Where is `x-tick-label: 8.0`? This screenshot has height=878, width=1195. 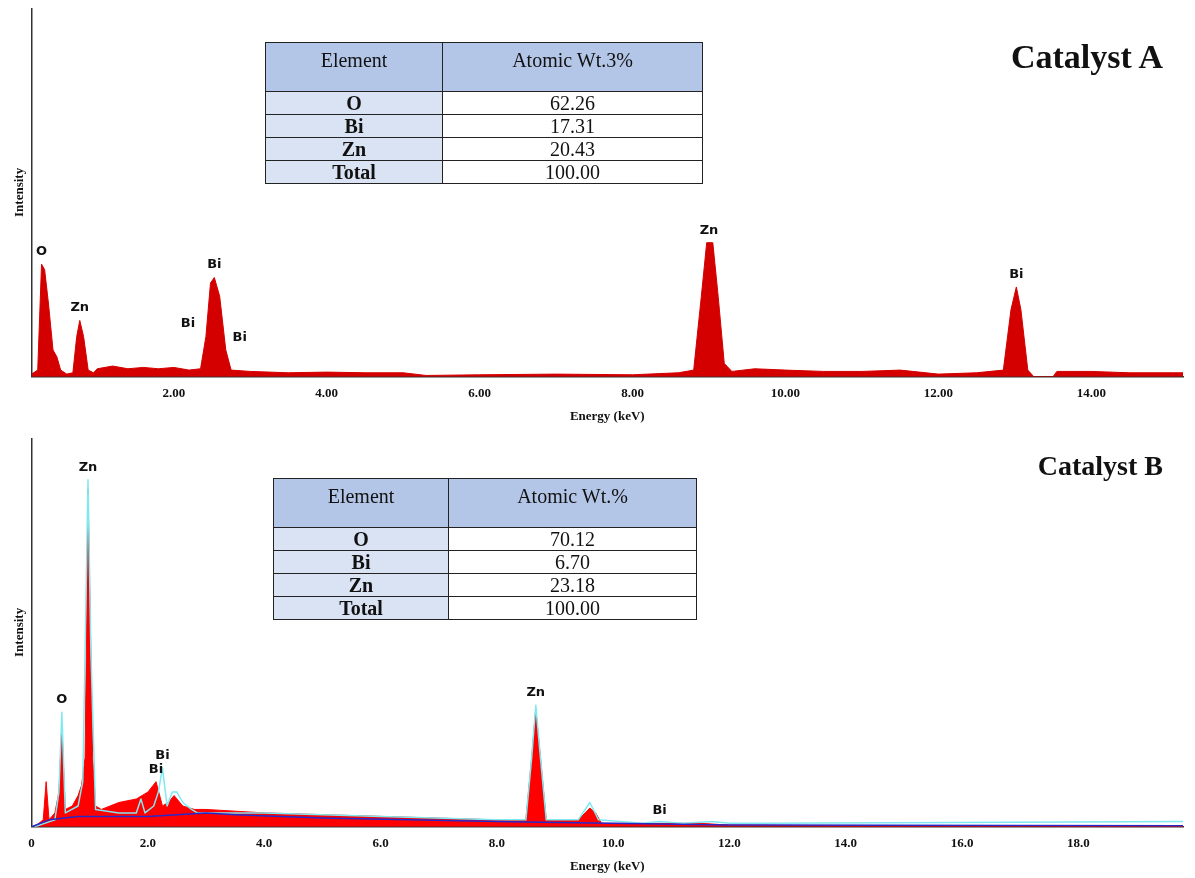
x-tick-label: 8.0 is located at coordinates (496, 842).